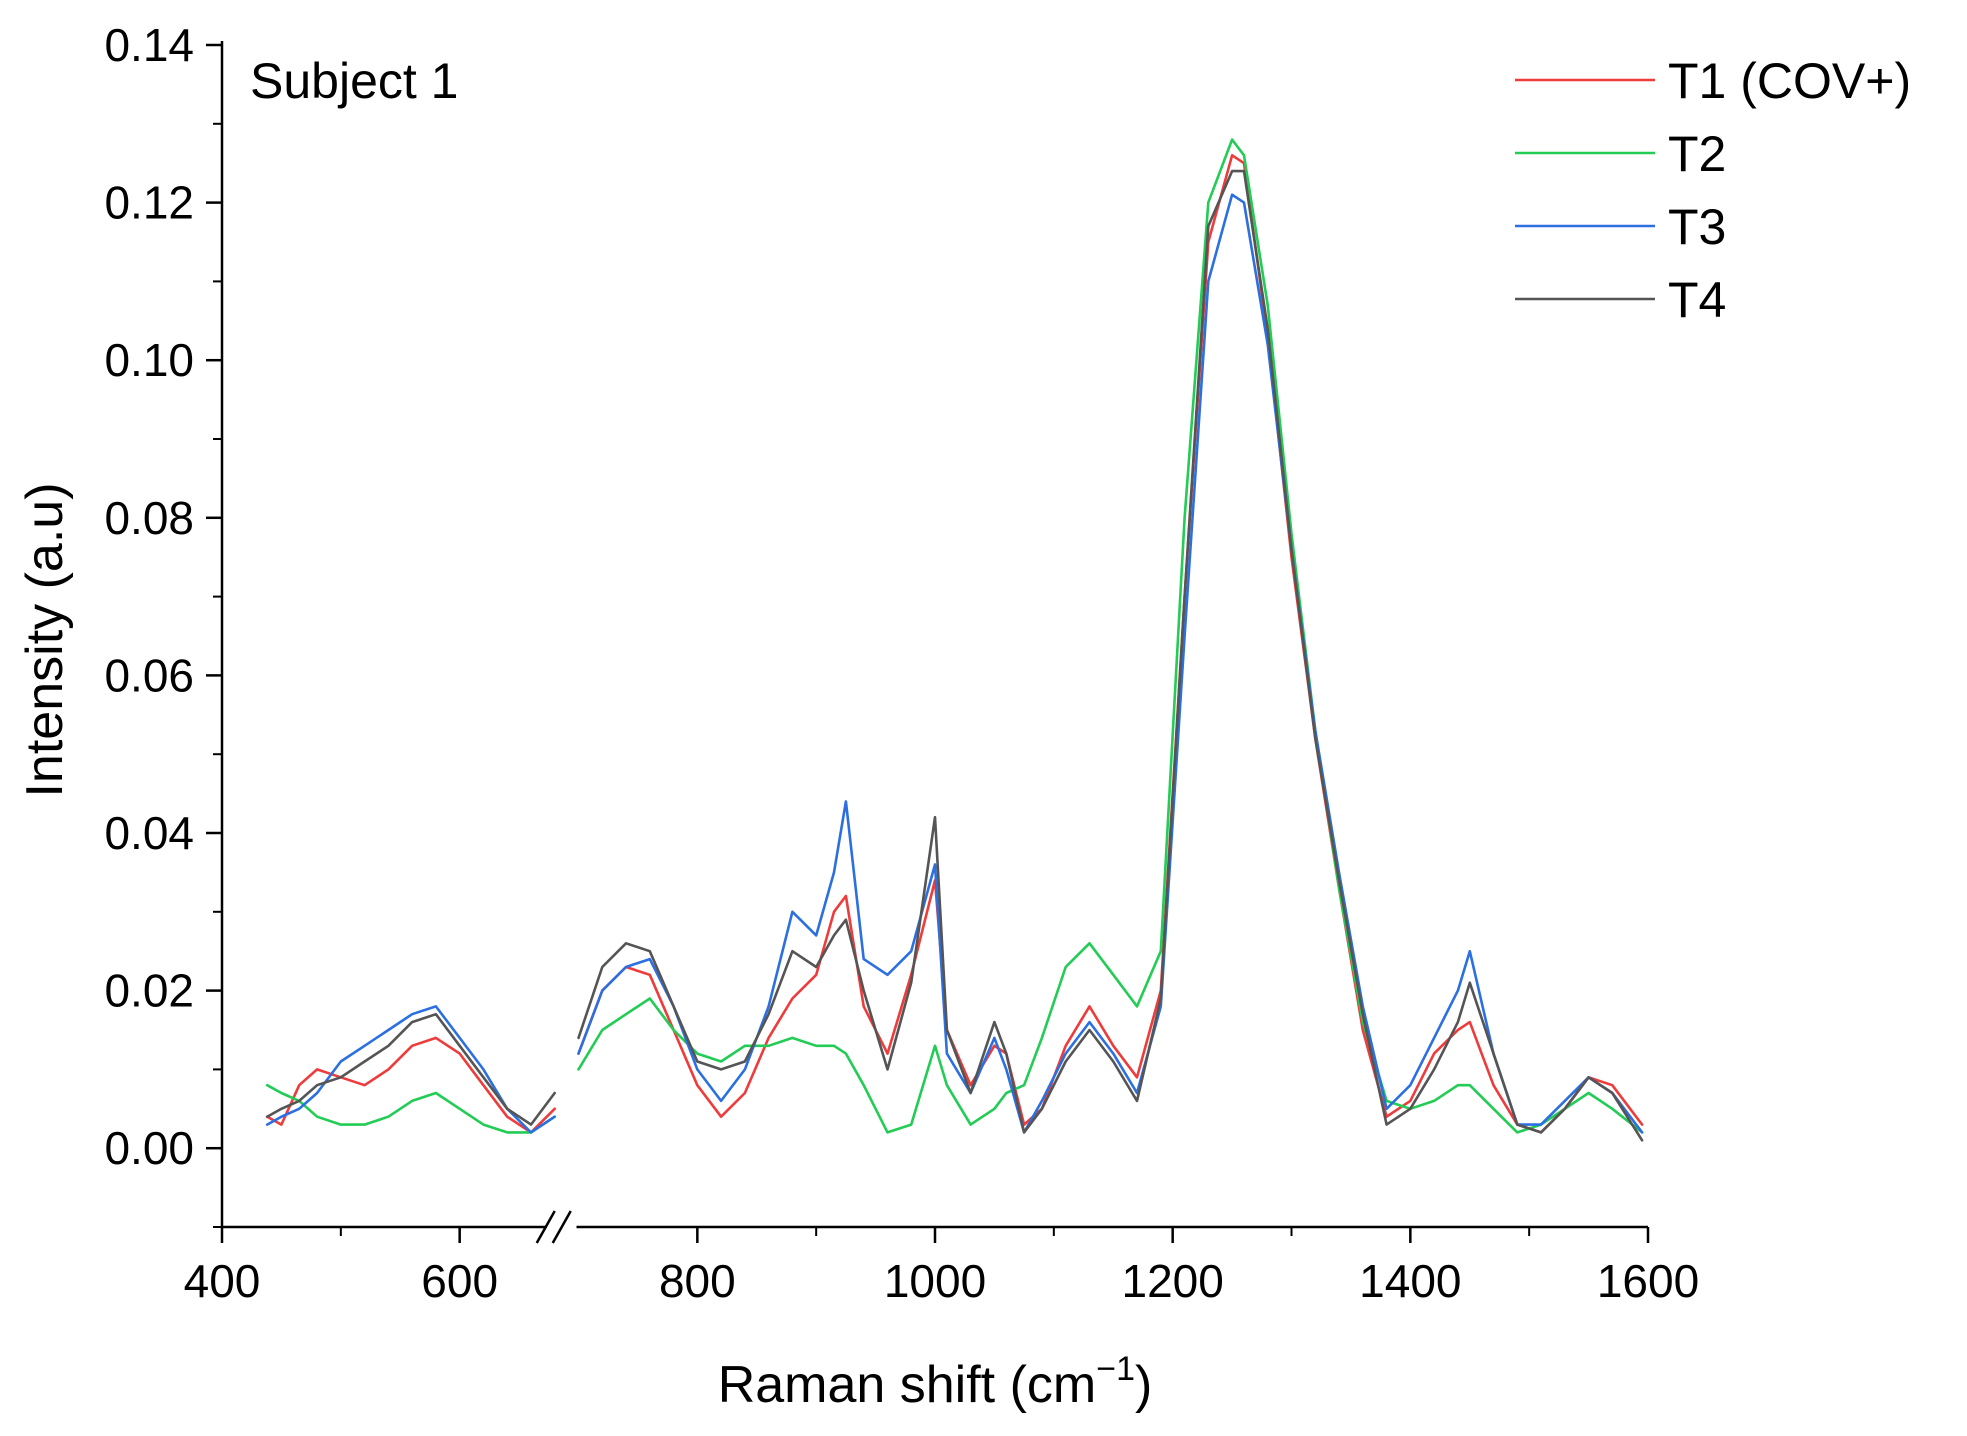 This screenshot has width=1967, height=1436. I want to click on series-line-t2-left, so click(411, 1108).